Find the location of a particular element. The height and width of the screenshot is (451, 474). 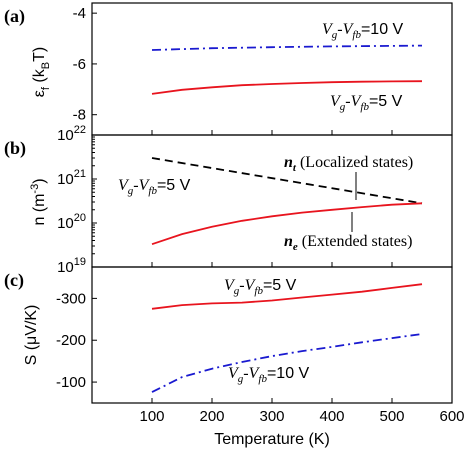

y-tick-label: 1022 is located at coordinates (71, 134).